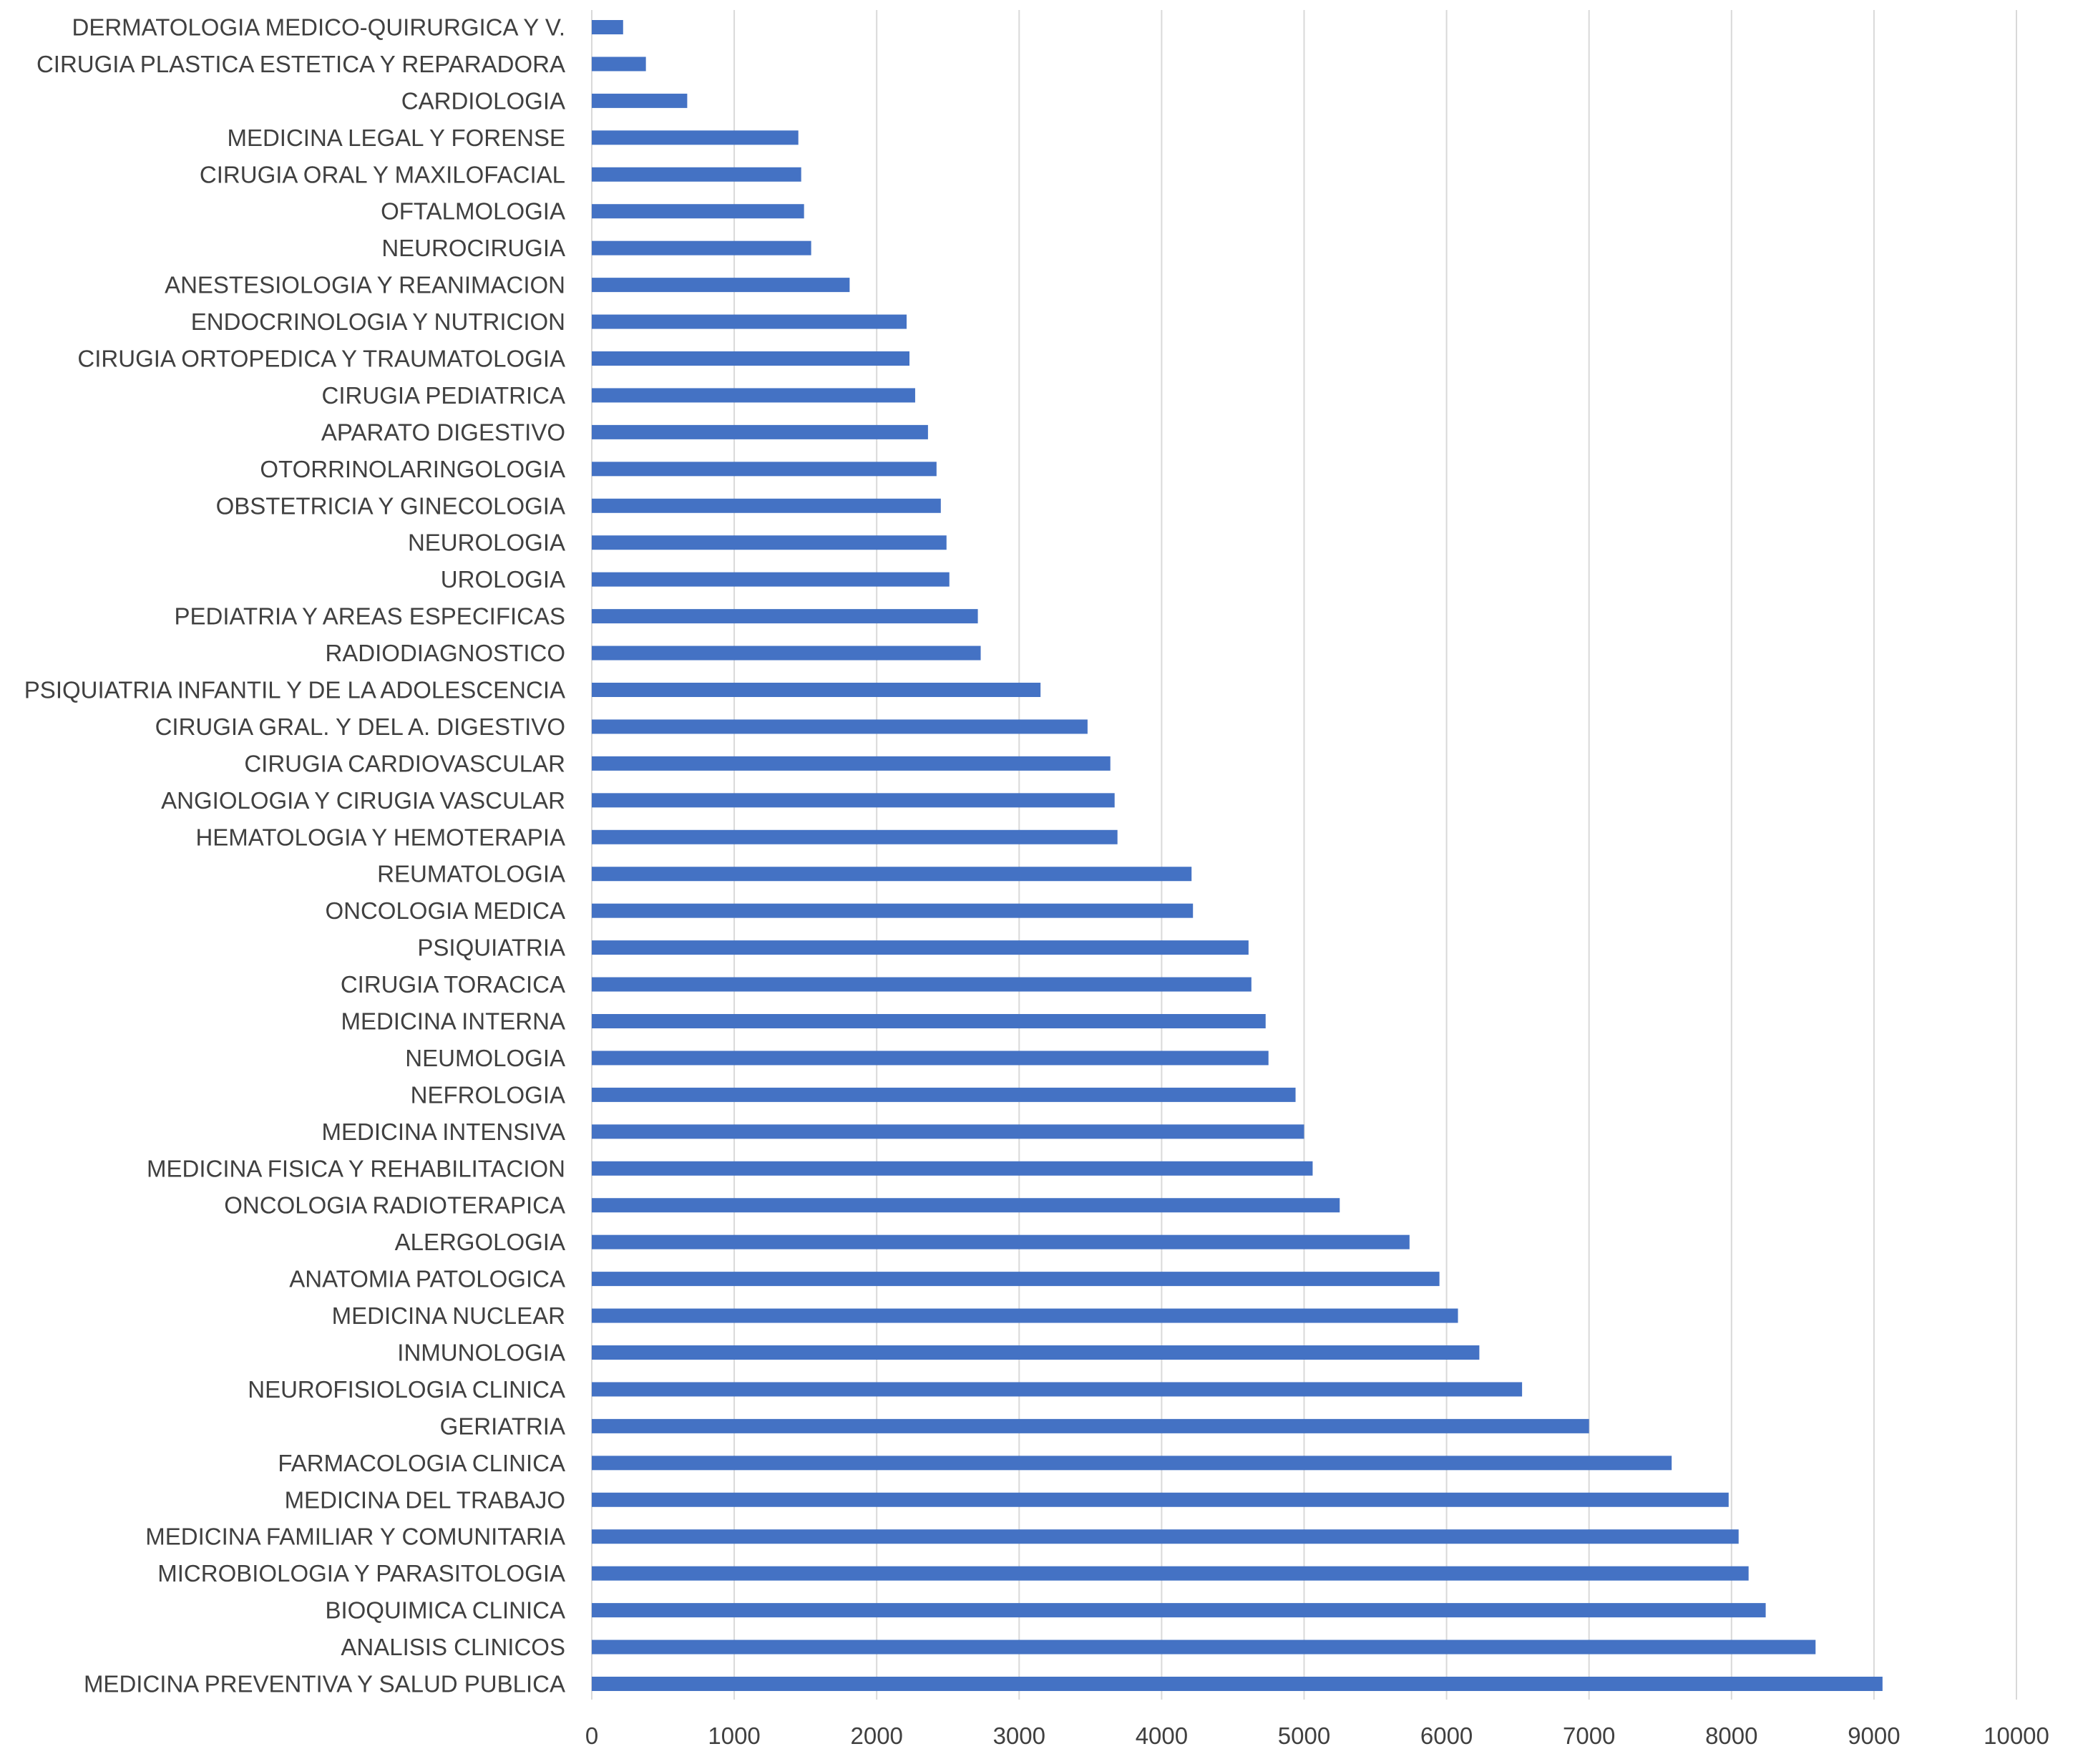 The image size is (2093, 1764). What do you see at coordinates (445, 1610) in the screenshot?
I see `category-label: BIOQUIMICA CLINICA` at bounding box center [445, 1610].